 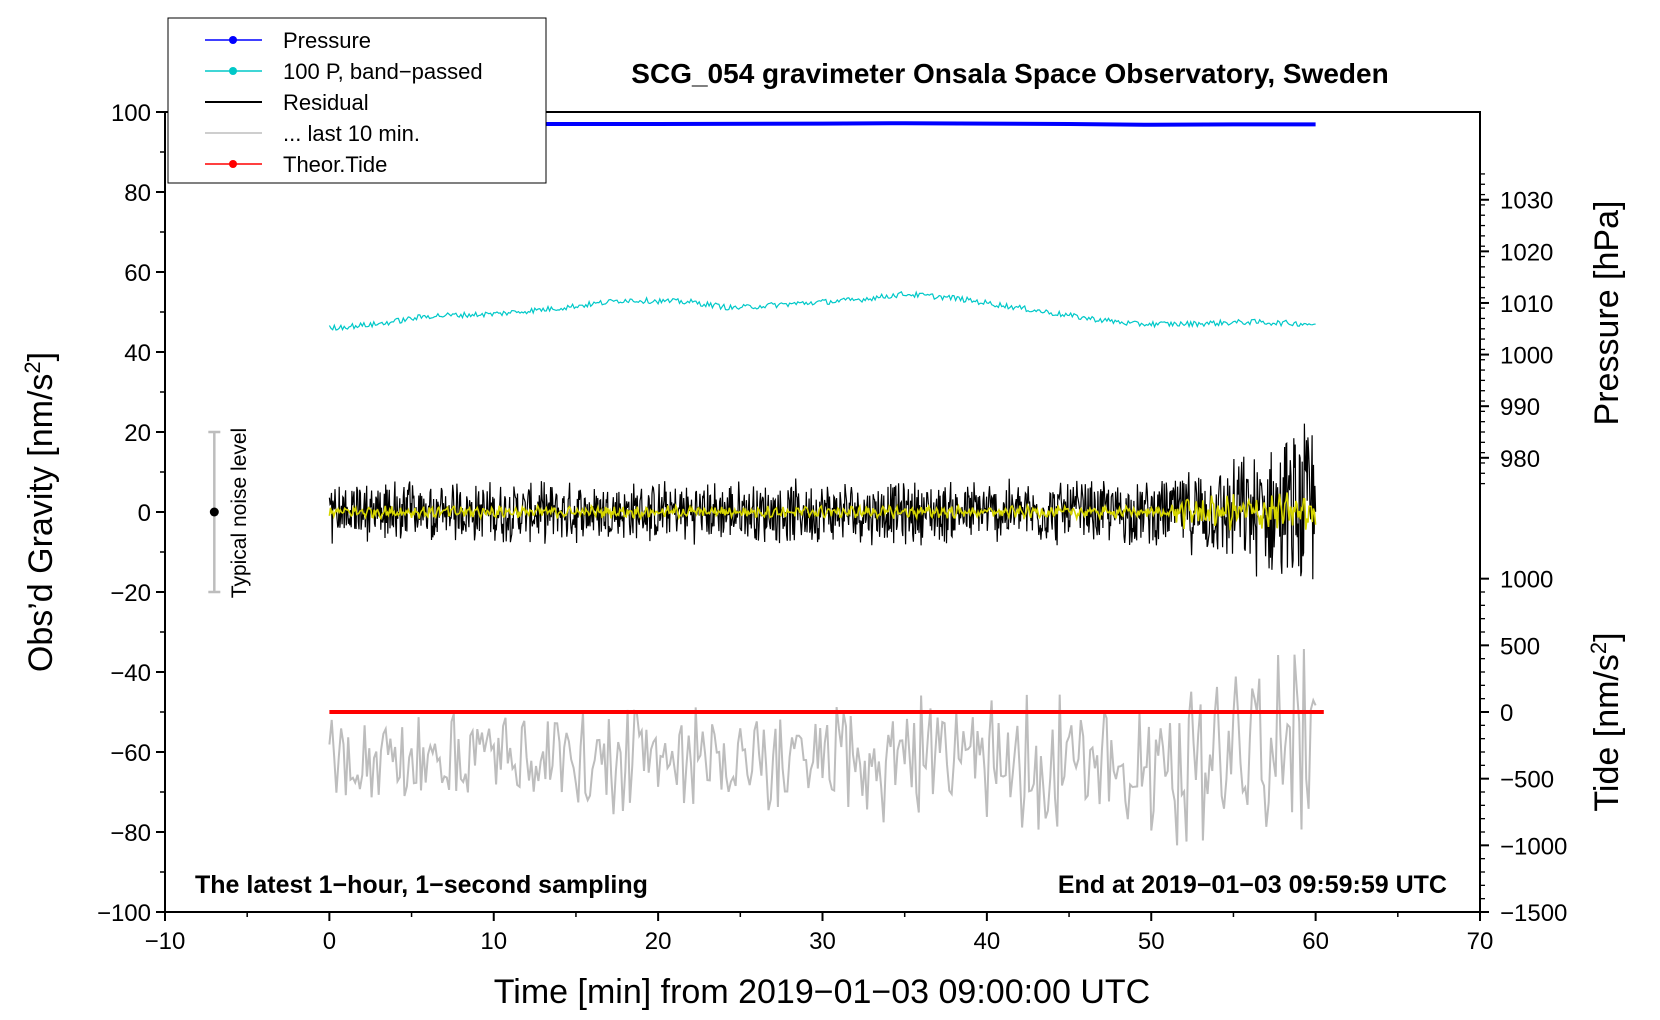 I want to click on tide-tick-label: 0, so click(x=1506, y=713).